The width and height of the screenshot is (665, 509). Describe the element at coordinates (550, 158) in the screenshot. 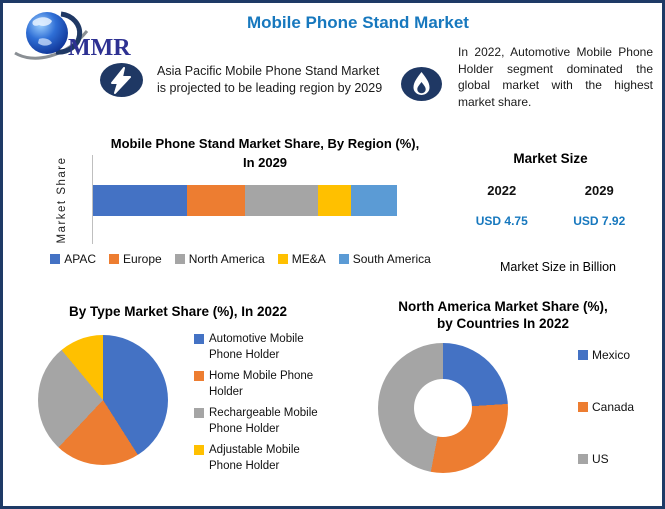

I see `market-size-heading: Market Size` at that location.